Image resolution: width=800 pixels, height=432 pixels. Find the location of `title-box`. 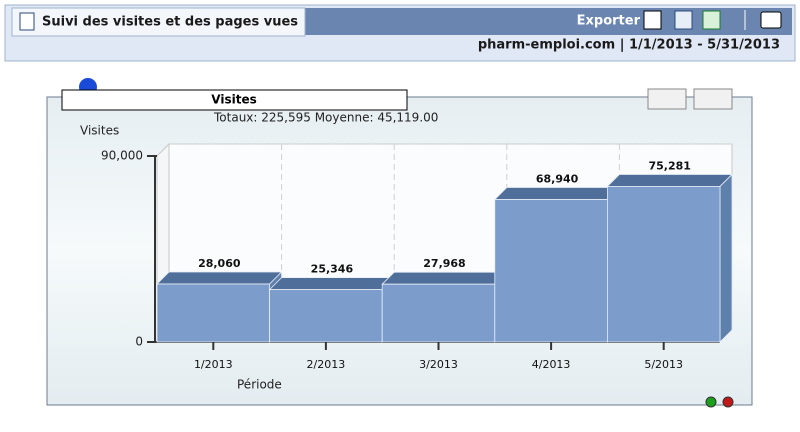

title-box is located at coordinates (234, 100).